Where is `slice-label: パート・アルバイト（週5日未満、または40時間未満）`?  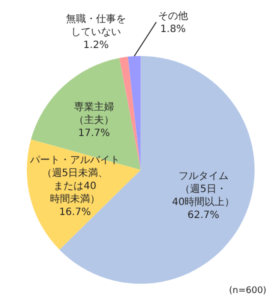
slice-label: パート・アルバイト（週5日未満、または40時間未満） is located at coordinates (74, 180).